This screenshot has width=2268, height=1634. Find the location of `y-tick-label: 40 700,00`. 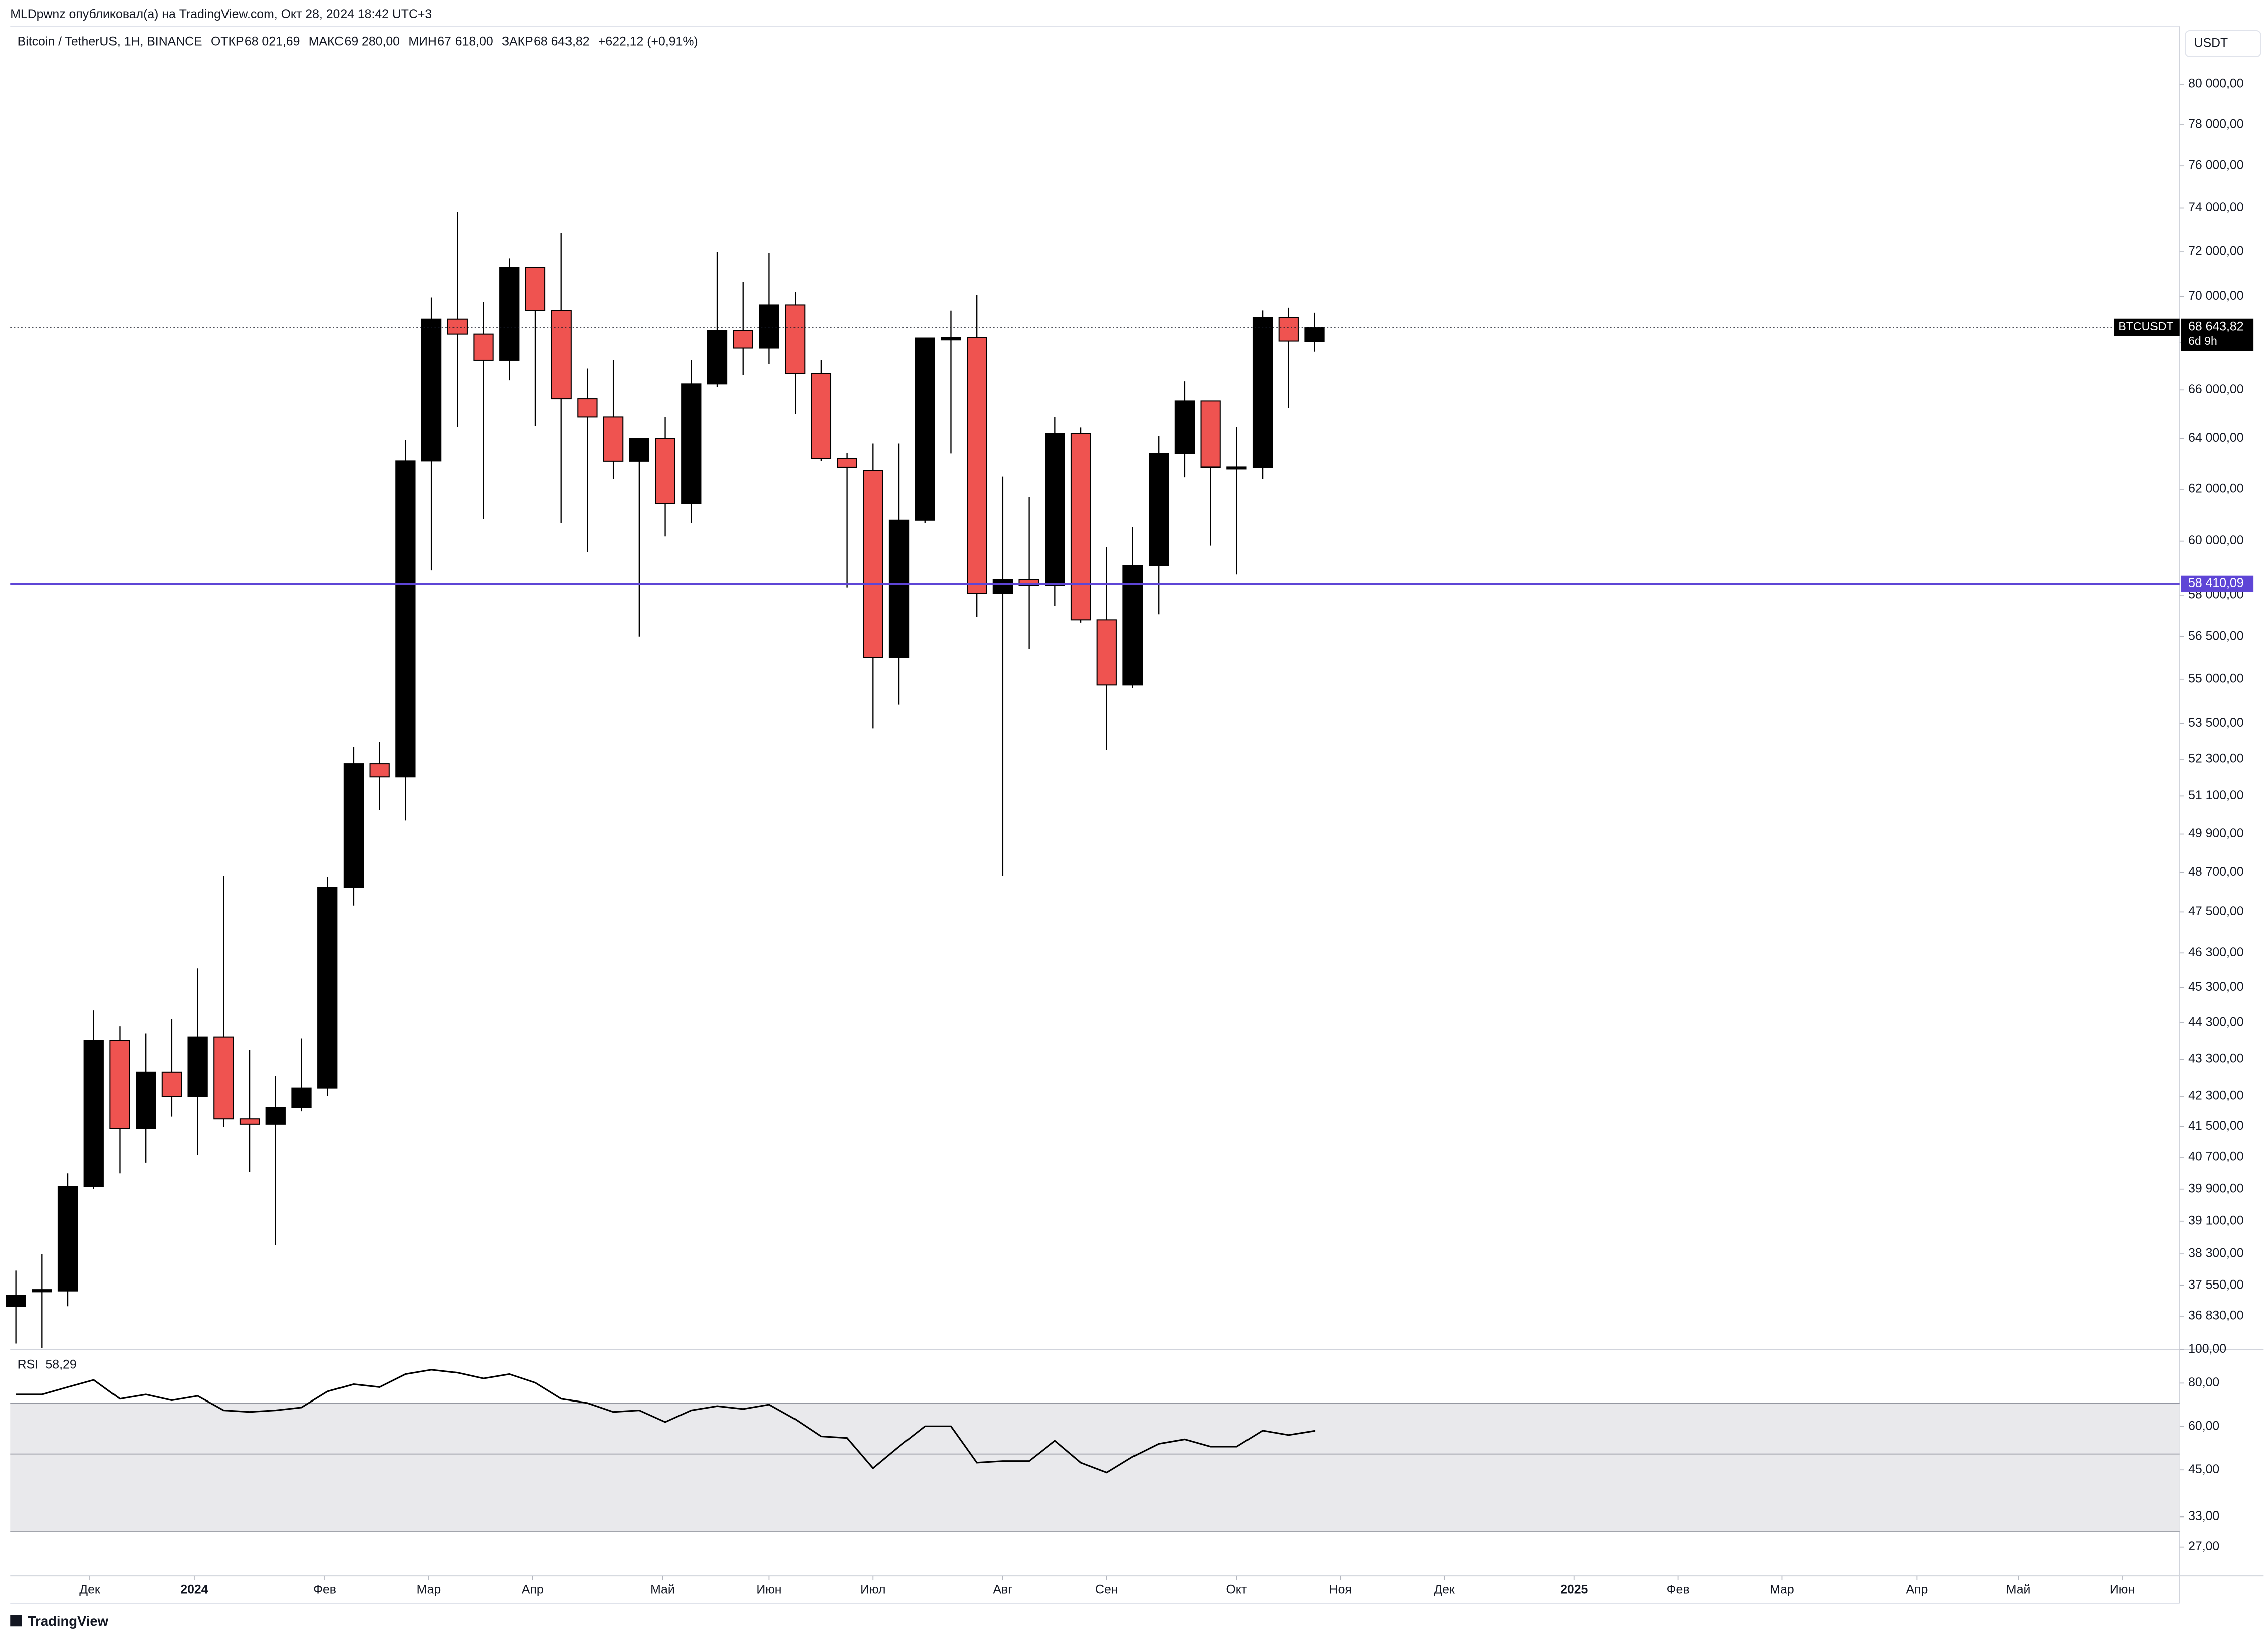

y-tick-label: 40 700,00 is located at coordinates (2216, 1157).